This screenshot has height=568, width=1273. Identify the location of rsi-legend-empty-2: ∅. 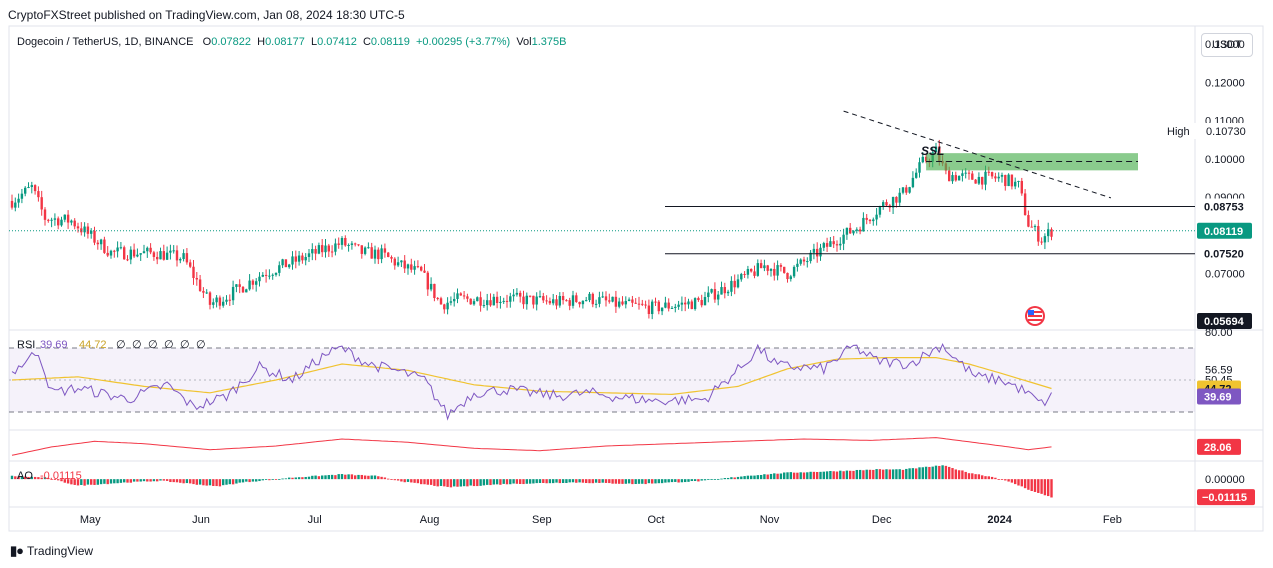
(137, 345).